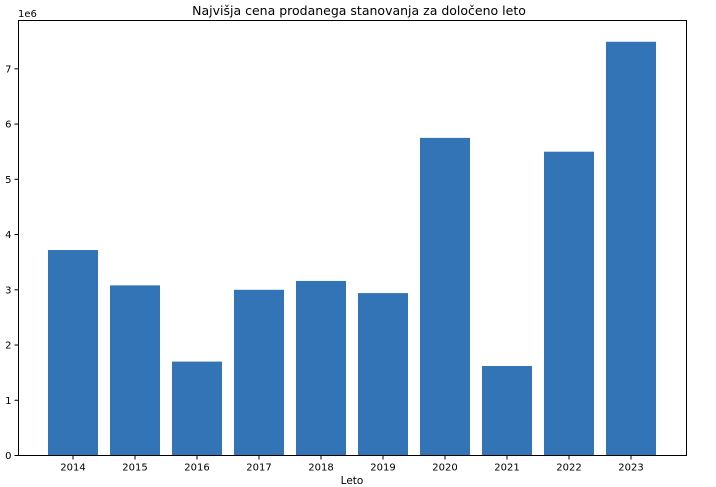 The width and height of the screenshot is (716, 487). Describe the element at coordinates (352, 464) in the screenshot. I see `x-axis-ticks: 2014 2015 2016 2017 2018 2019 2020 2021 2022 2023` at that location.